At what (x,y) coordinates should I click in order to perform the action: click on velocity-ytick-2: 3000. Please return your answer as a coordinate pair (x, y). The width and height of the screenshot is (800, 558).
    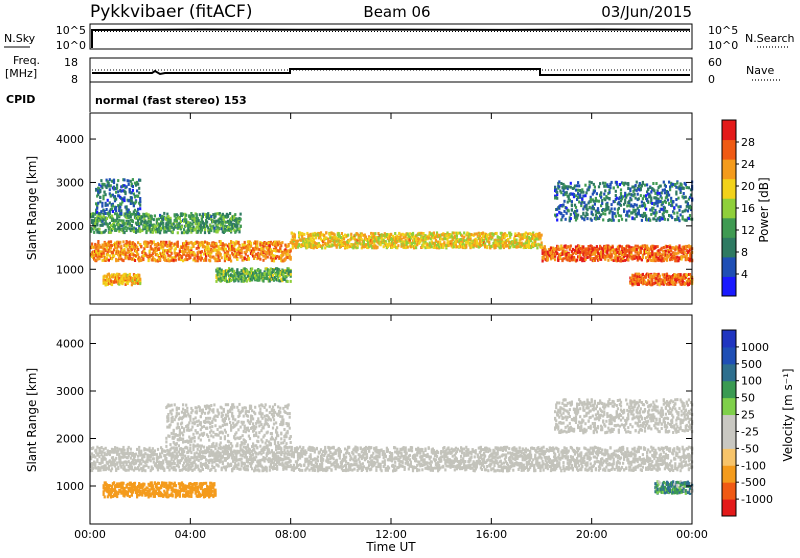
    Looking at the image, I should click on (70, 391).